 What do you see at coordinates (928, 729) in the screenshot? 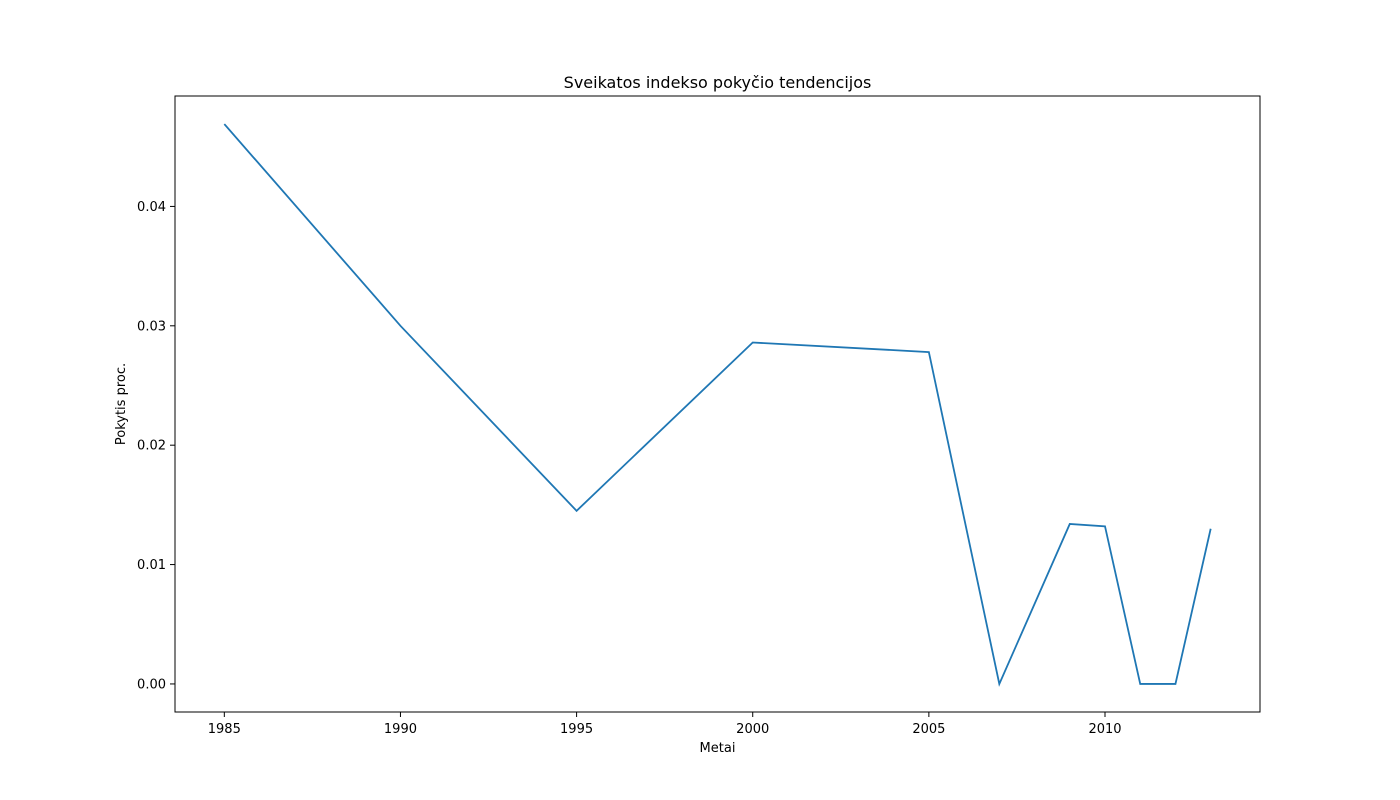
I see `x-tick-label: 2005` at bounding box center [928, 729].